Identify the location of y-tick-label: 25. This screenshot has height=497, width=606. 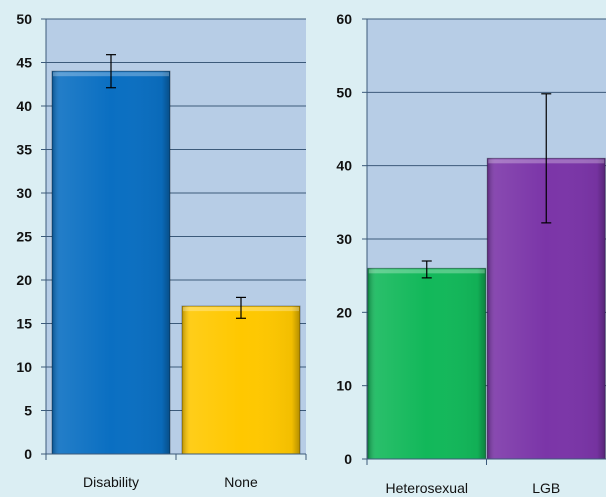
(24, 237).